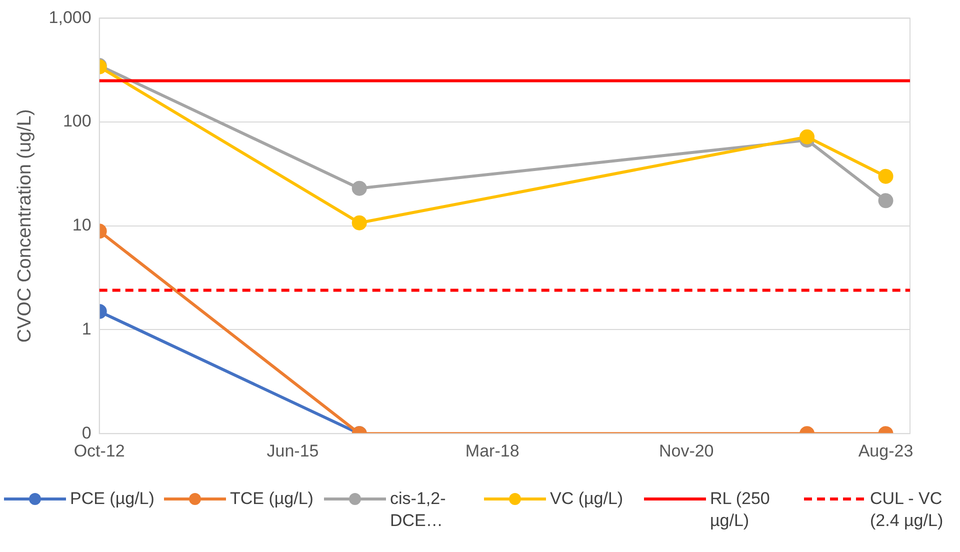 The height and width of the screenshot is (552, 960). I want to click on legend-label: VC (µg/L), so click(587, 499).